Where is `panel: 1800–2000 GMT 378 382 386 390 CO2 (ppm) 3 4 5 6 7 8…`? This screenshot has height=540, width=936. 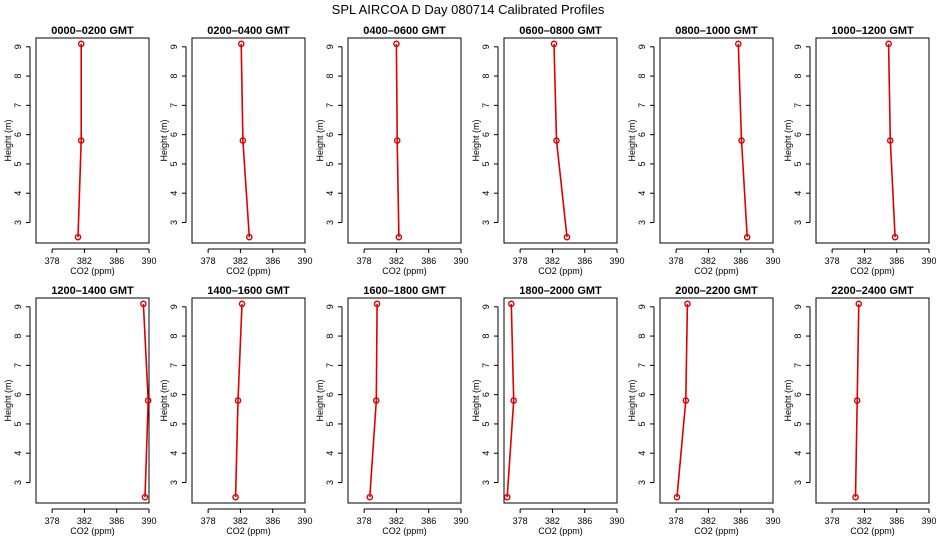
panel: 1800–2000 GMT 378 382 386 390 CO2 (ppm) 3 4 5 6 7 8… is located at coordinates (548, 410).